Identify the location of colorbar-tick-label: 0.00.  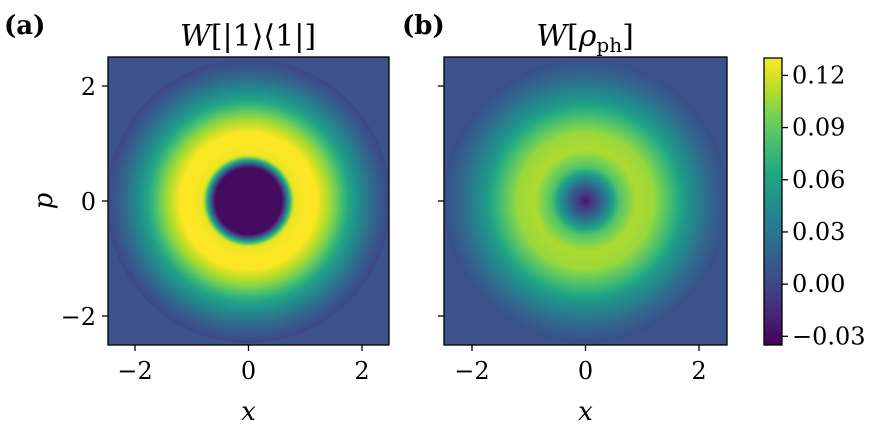
(818, 284).